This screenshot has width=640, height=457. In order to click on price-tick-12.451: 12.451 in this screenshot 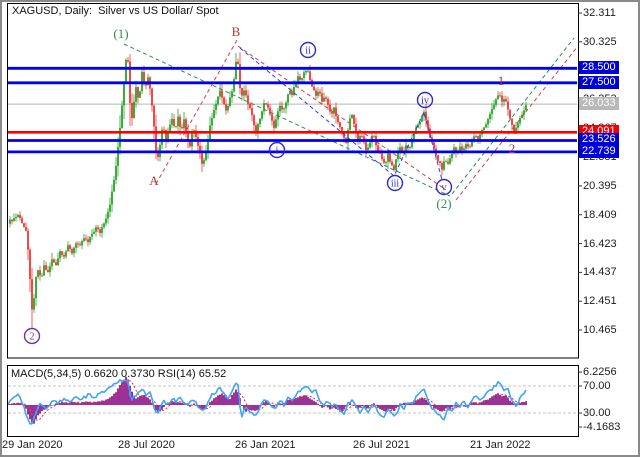, I will do `click(600, 301)`.